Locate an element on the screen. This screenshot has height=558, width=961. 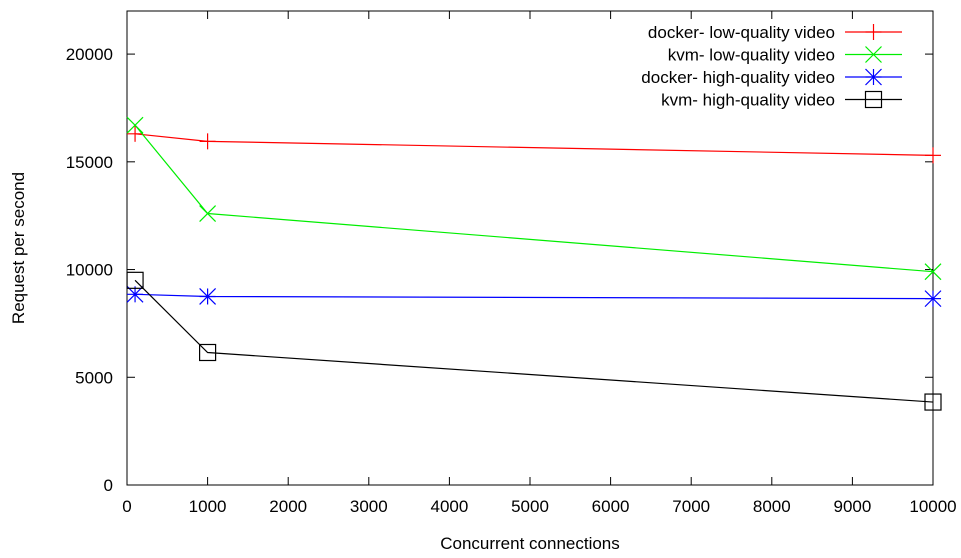
x-tick-label: 0 is located at coordinates (126, 506).